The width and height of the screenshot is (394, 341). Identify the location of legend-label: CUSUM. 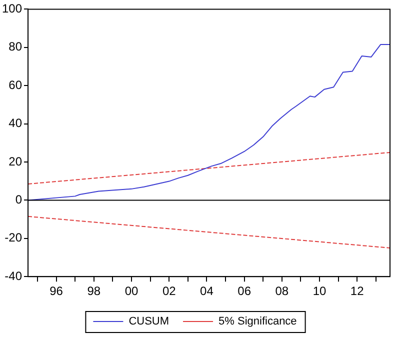
(149, 322).